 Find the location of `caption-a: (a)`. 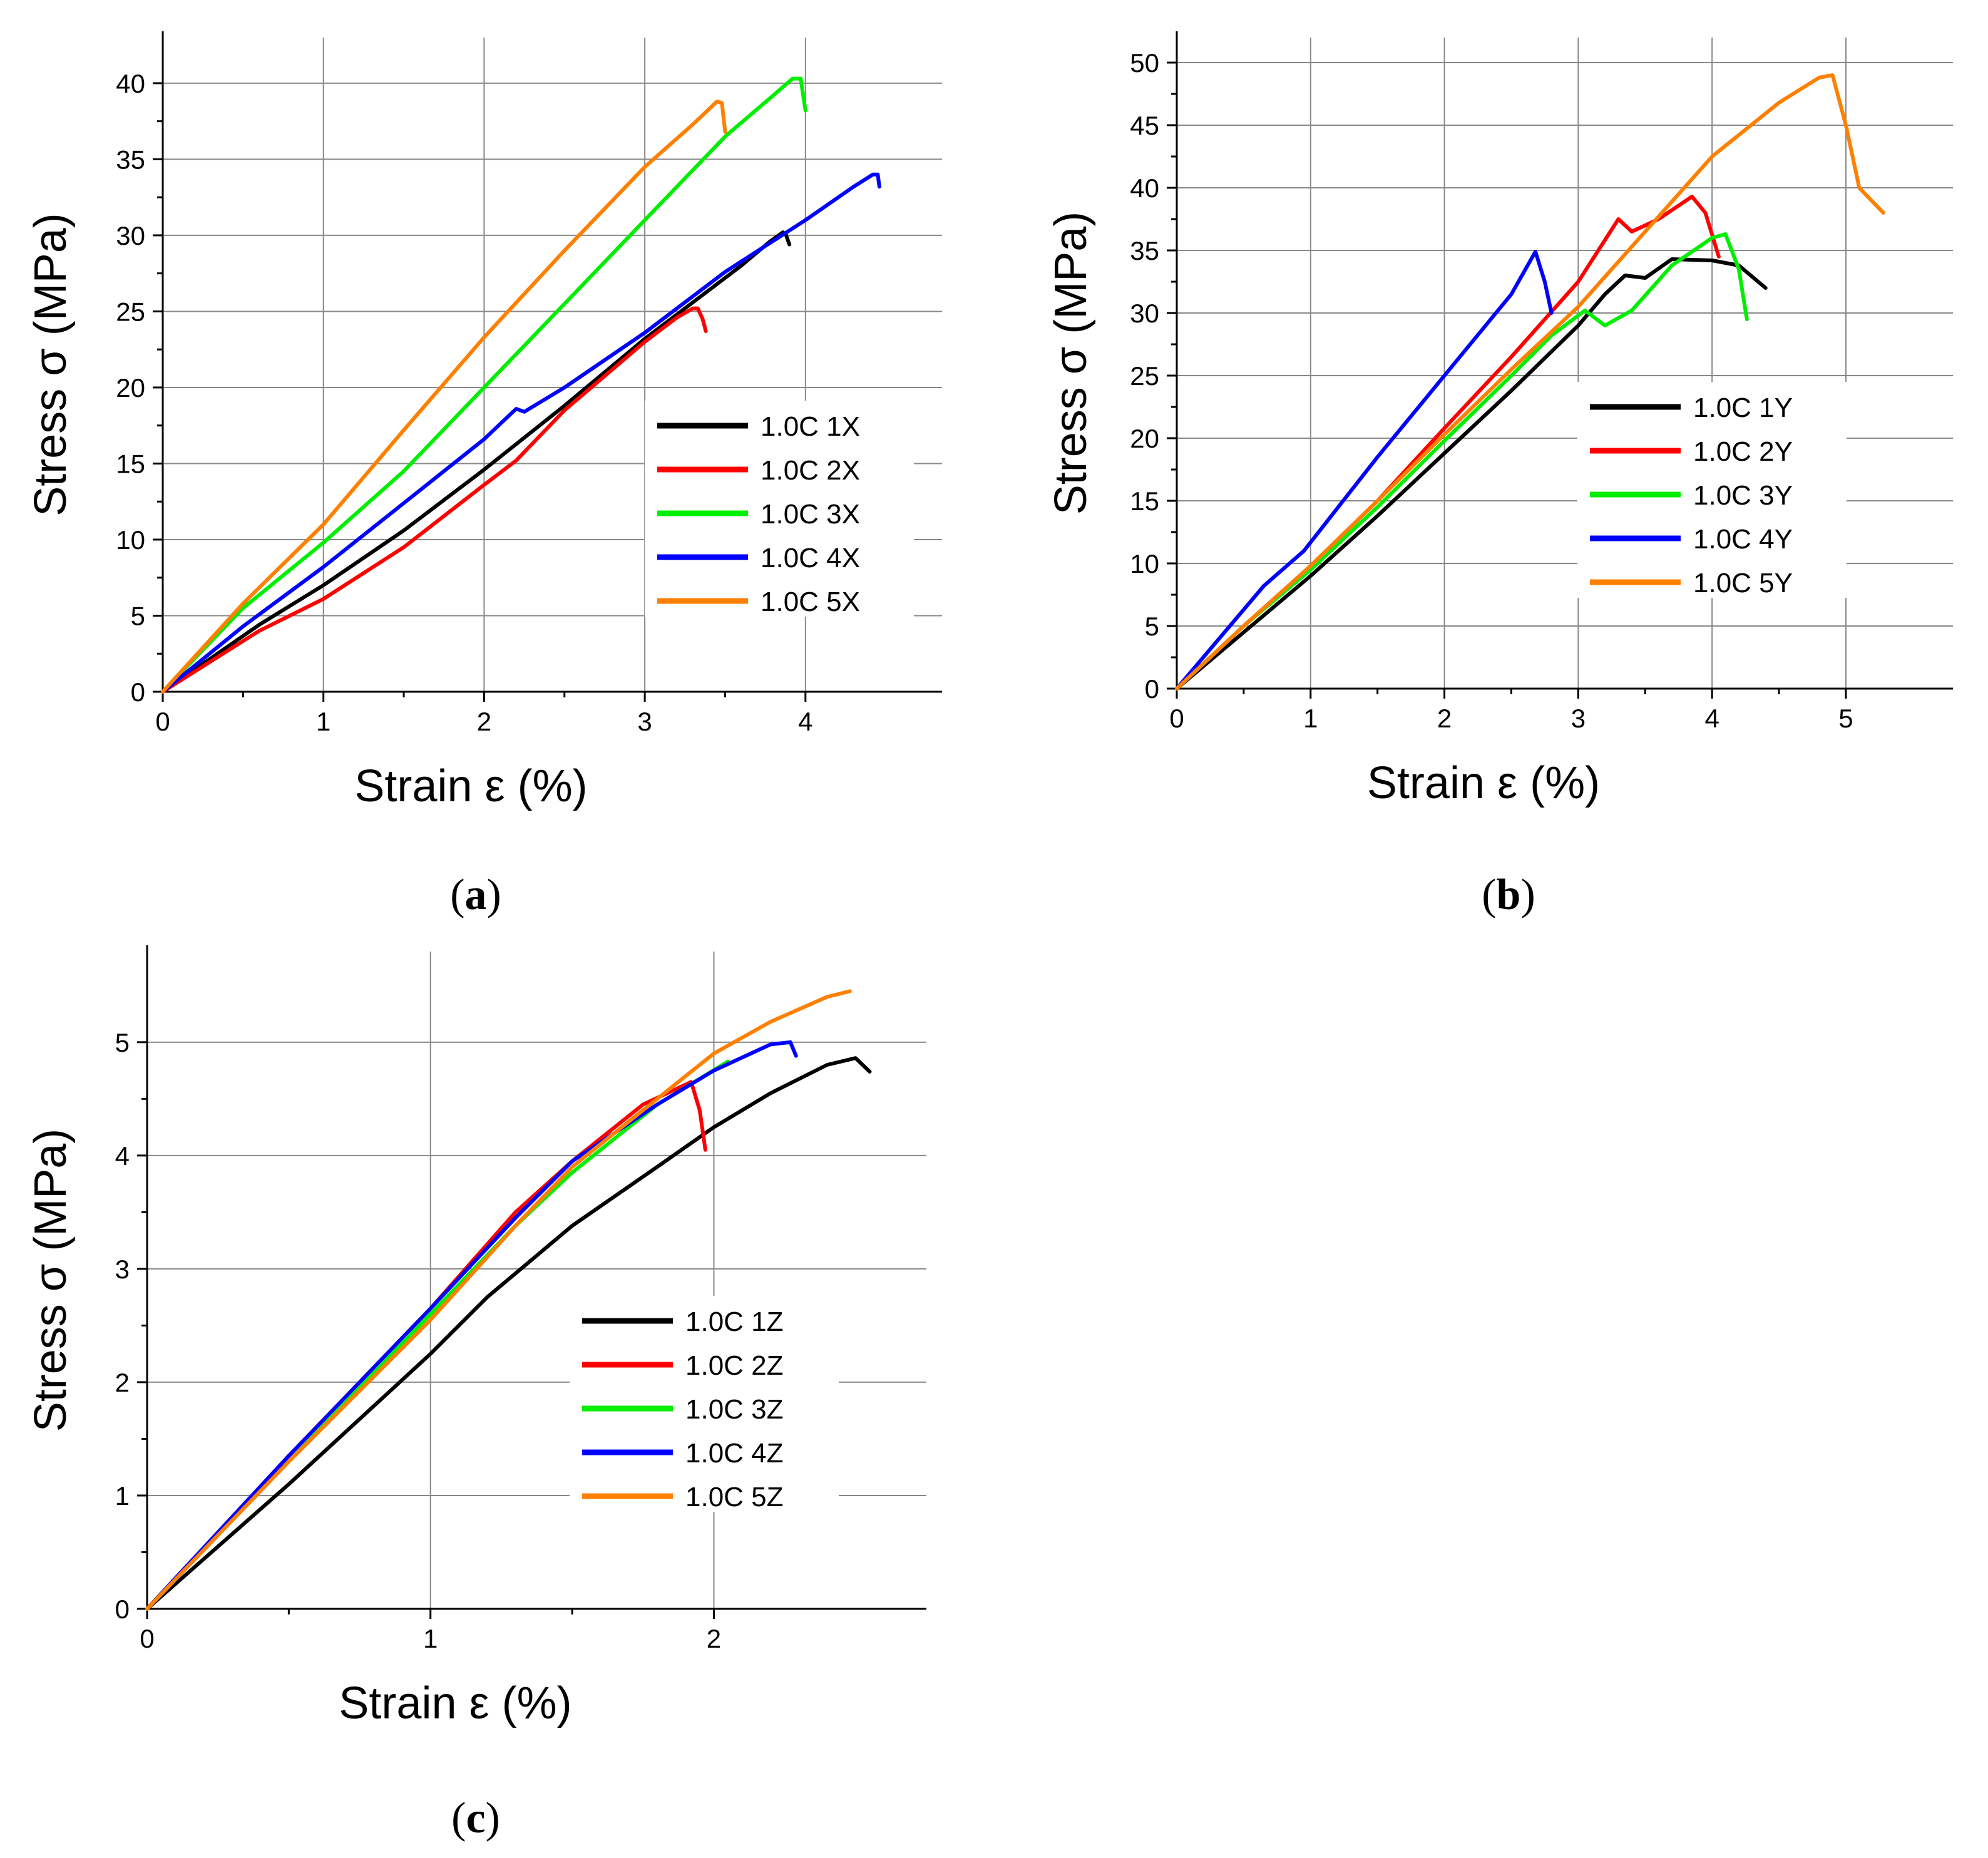

caption-a: (a) is located at coordinates (475, 895).